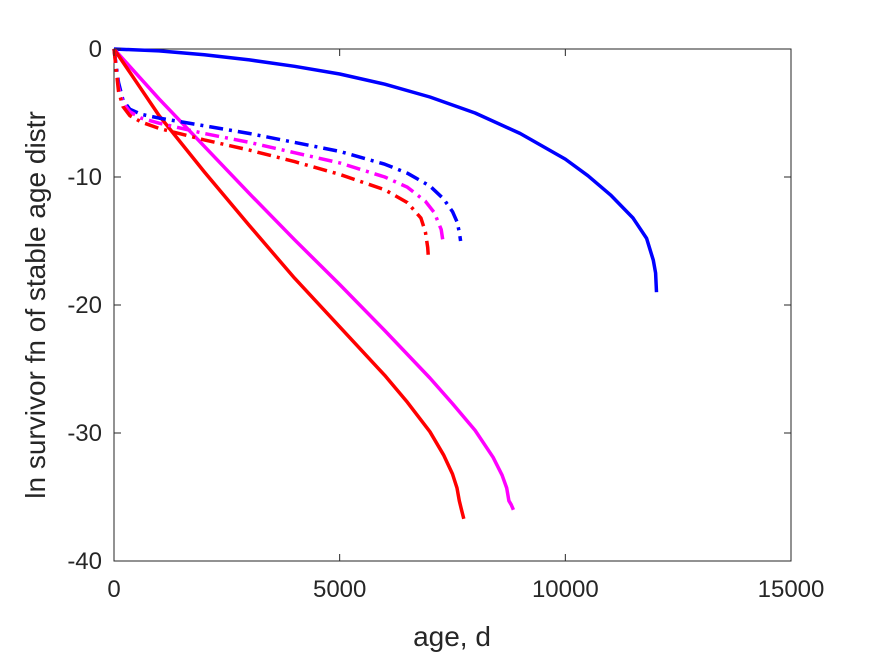 Image resolution: width=875 pixels, height=656 pixels. What do you see at coordinates (565, 589) in the screenshot?
I see `x-tick-label: 10000` at bounding box center [565, 589].